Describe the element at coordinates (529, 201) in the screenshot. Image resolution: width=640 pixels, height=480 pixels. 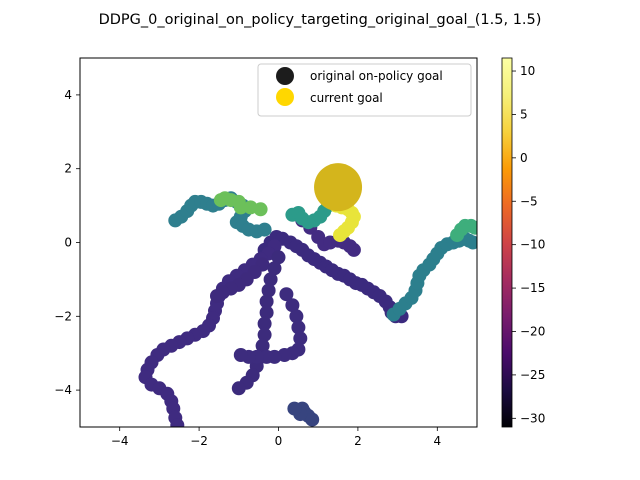
I see `colorbar-tick-label: −5` at that location.